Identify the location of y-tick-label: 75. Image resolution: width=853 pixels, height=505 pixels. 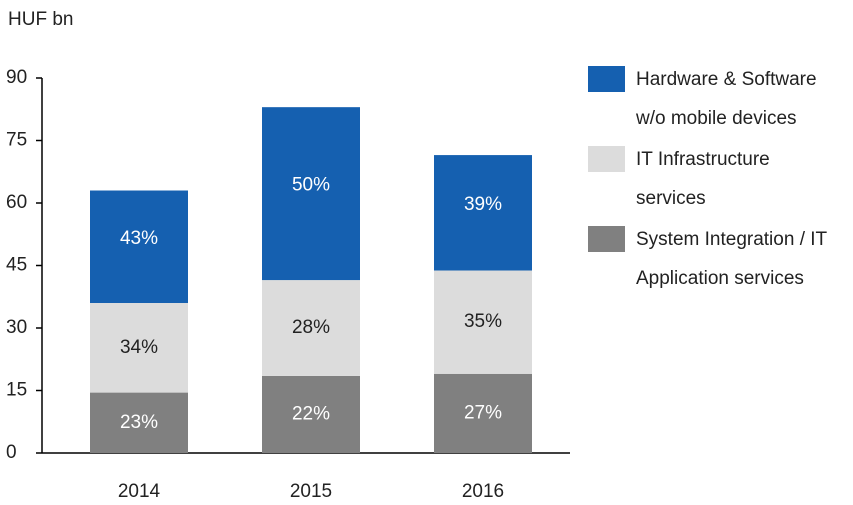
(16, 140).